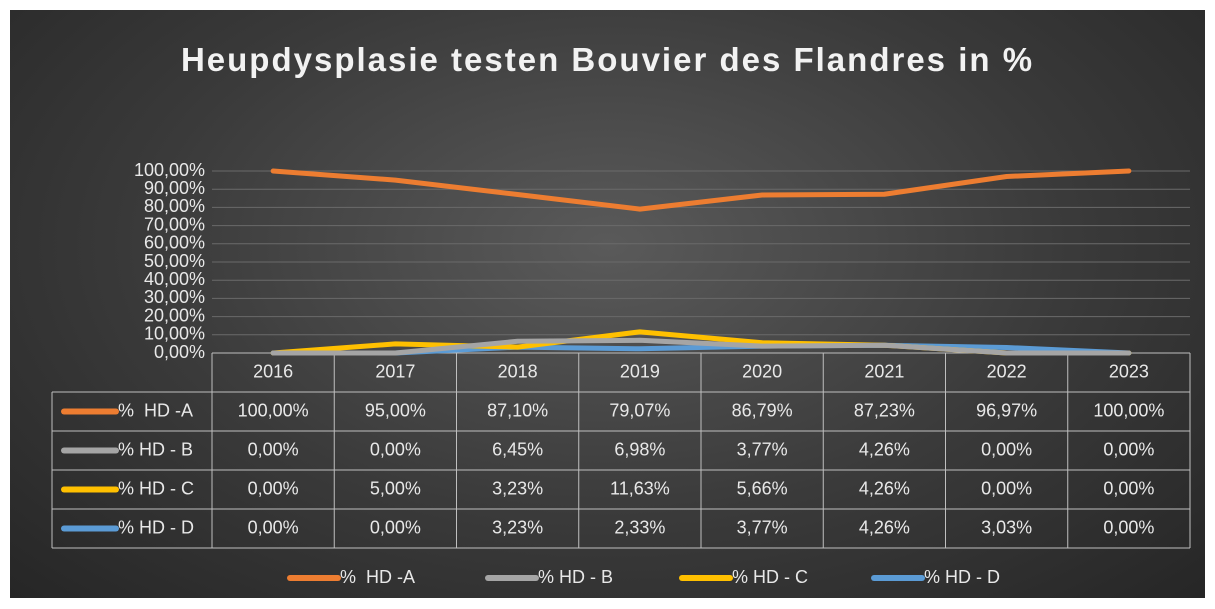 The height and width of the screenshot is (609, 1215). Describe the element at coordinates (156, 527) in the screenshot. I see `table-row-label: % HD - D` at that location.